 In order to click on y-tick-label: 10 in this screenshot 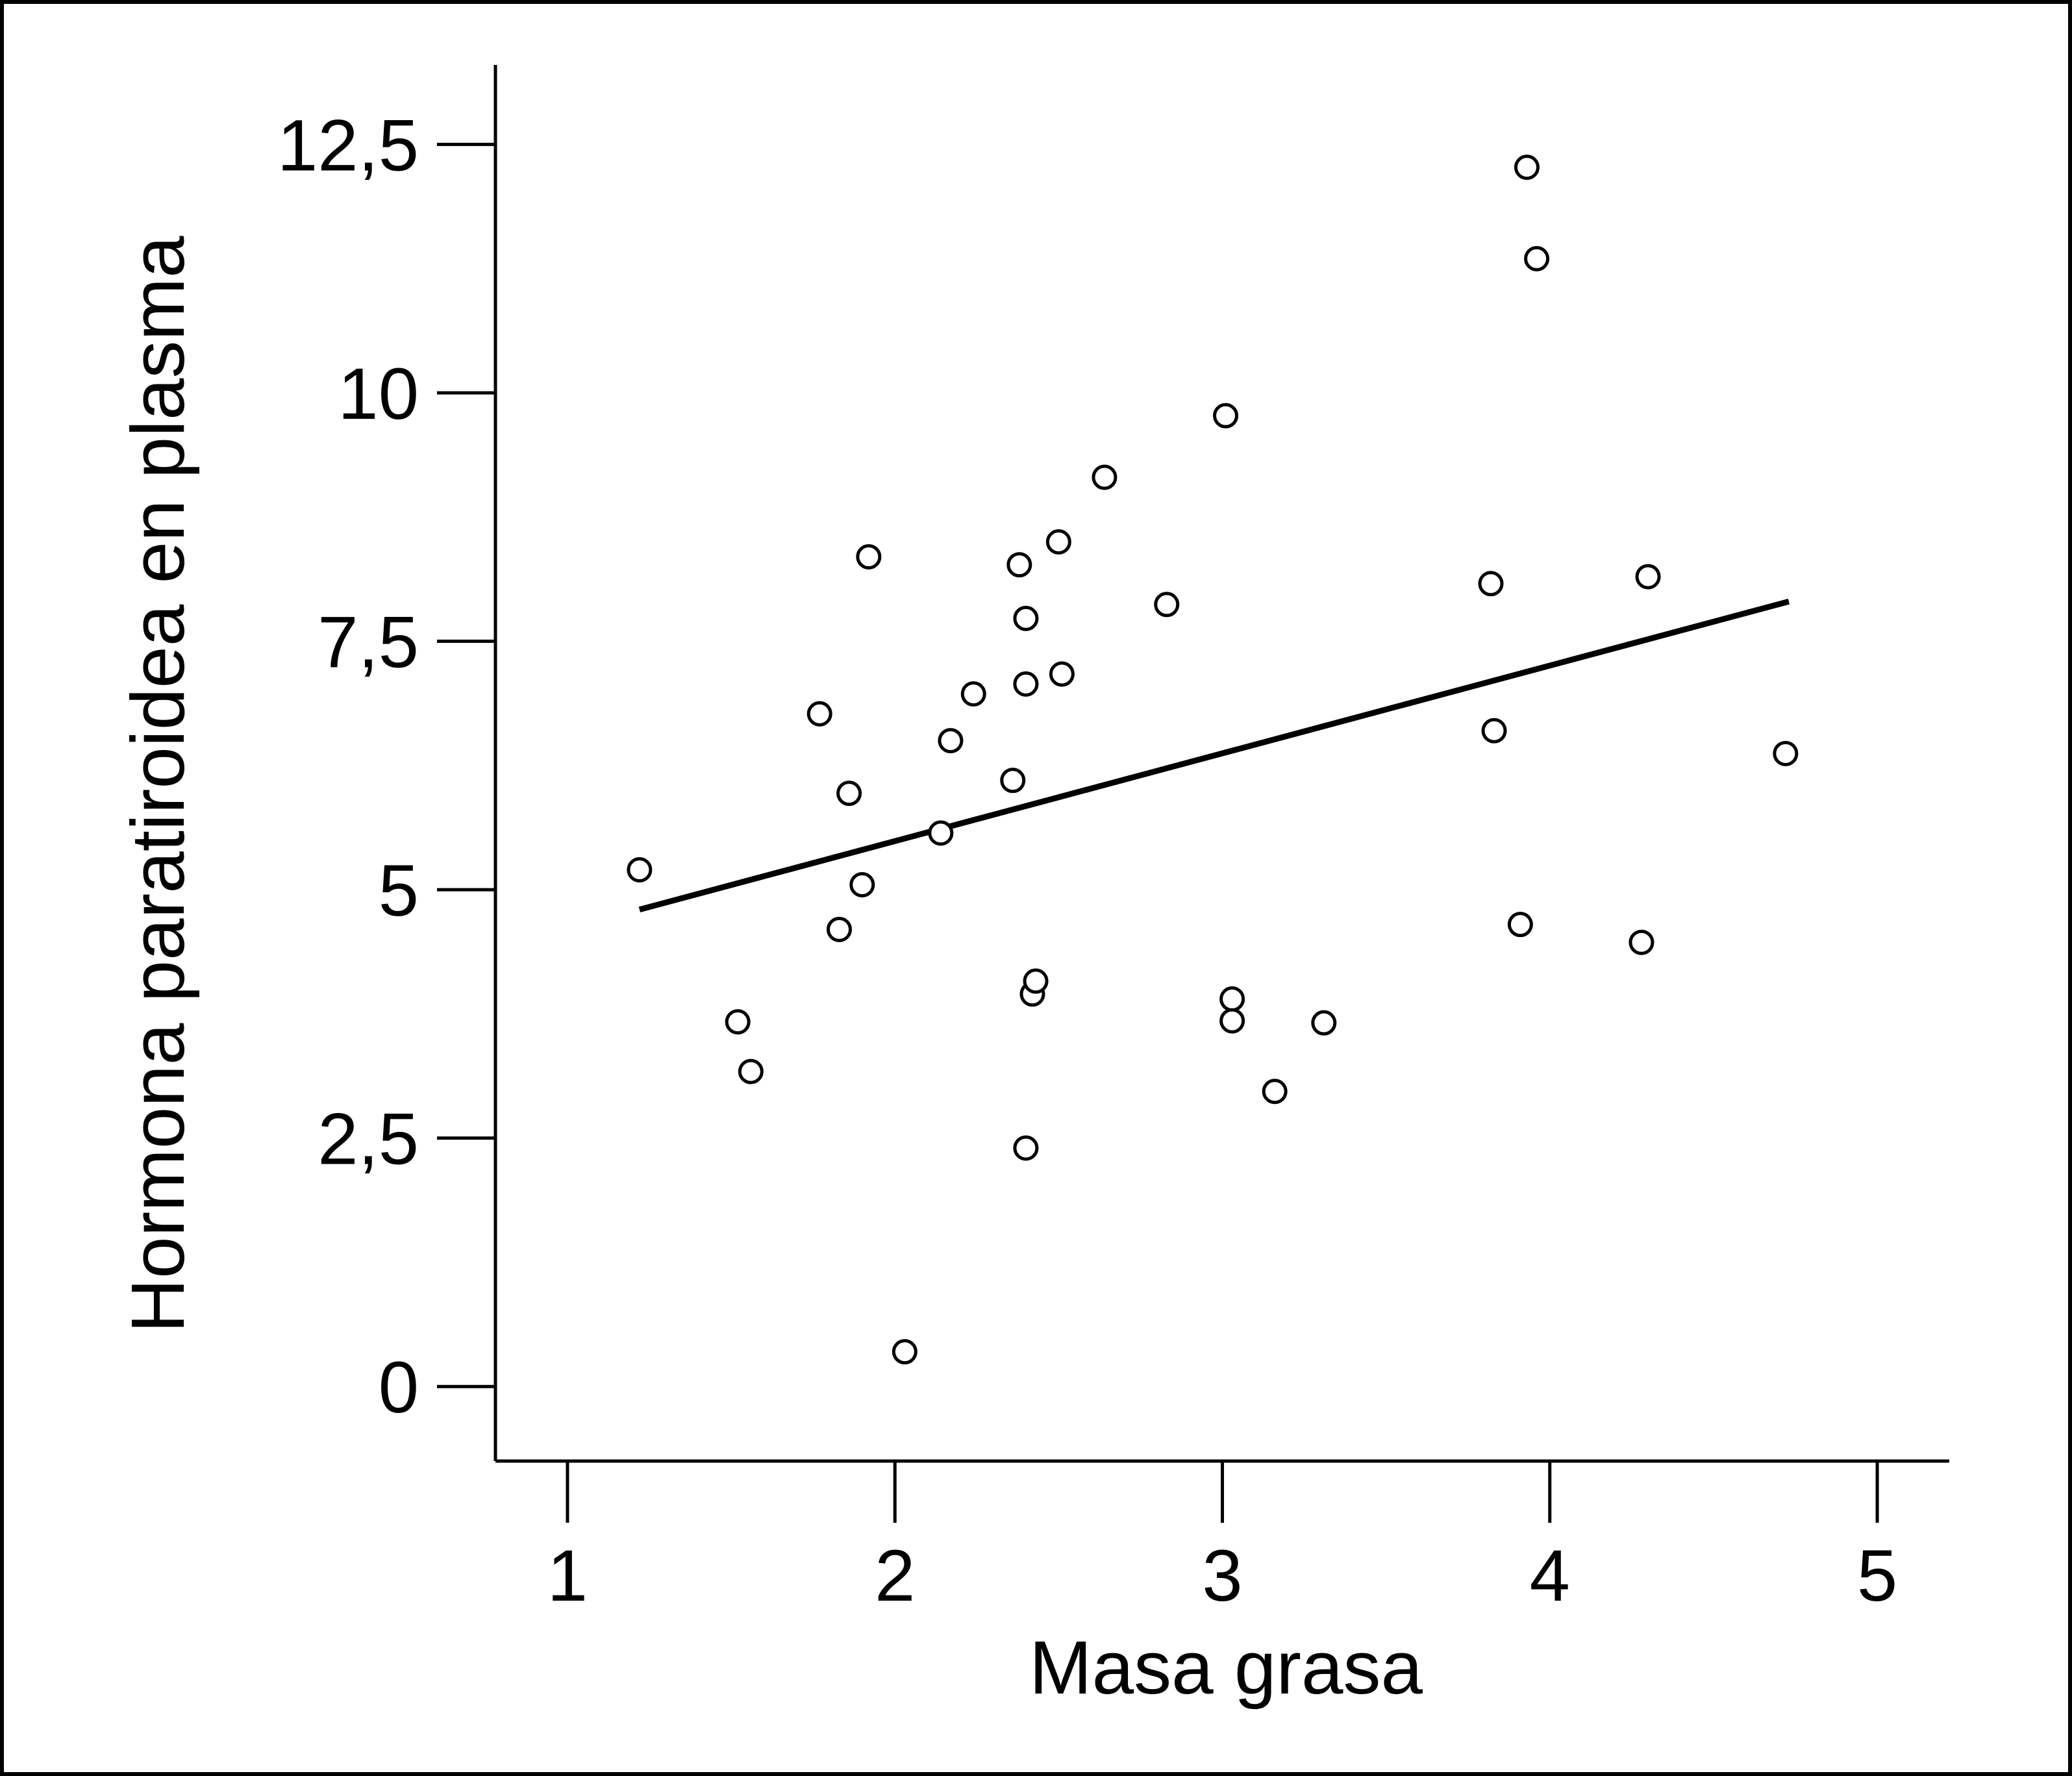, I will do `click(378, 394)`.